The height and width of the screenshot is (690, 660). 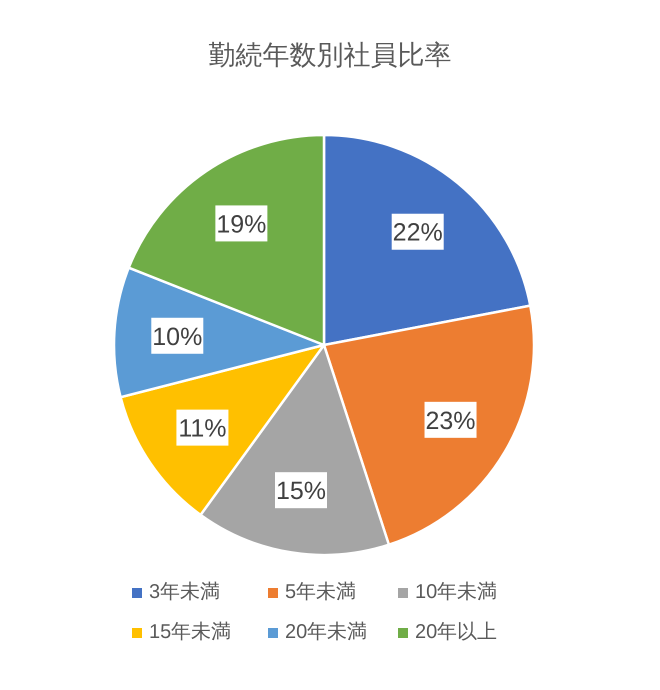 I want to click on title: 勤続年数別社員比率, so click(x=330, y=55).